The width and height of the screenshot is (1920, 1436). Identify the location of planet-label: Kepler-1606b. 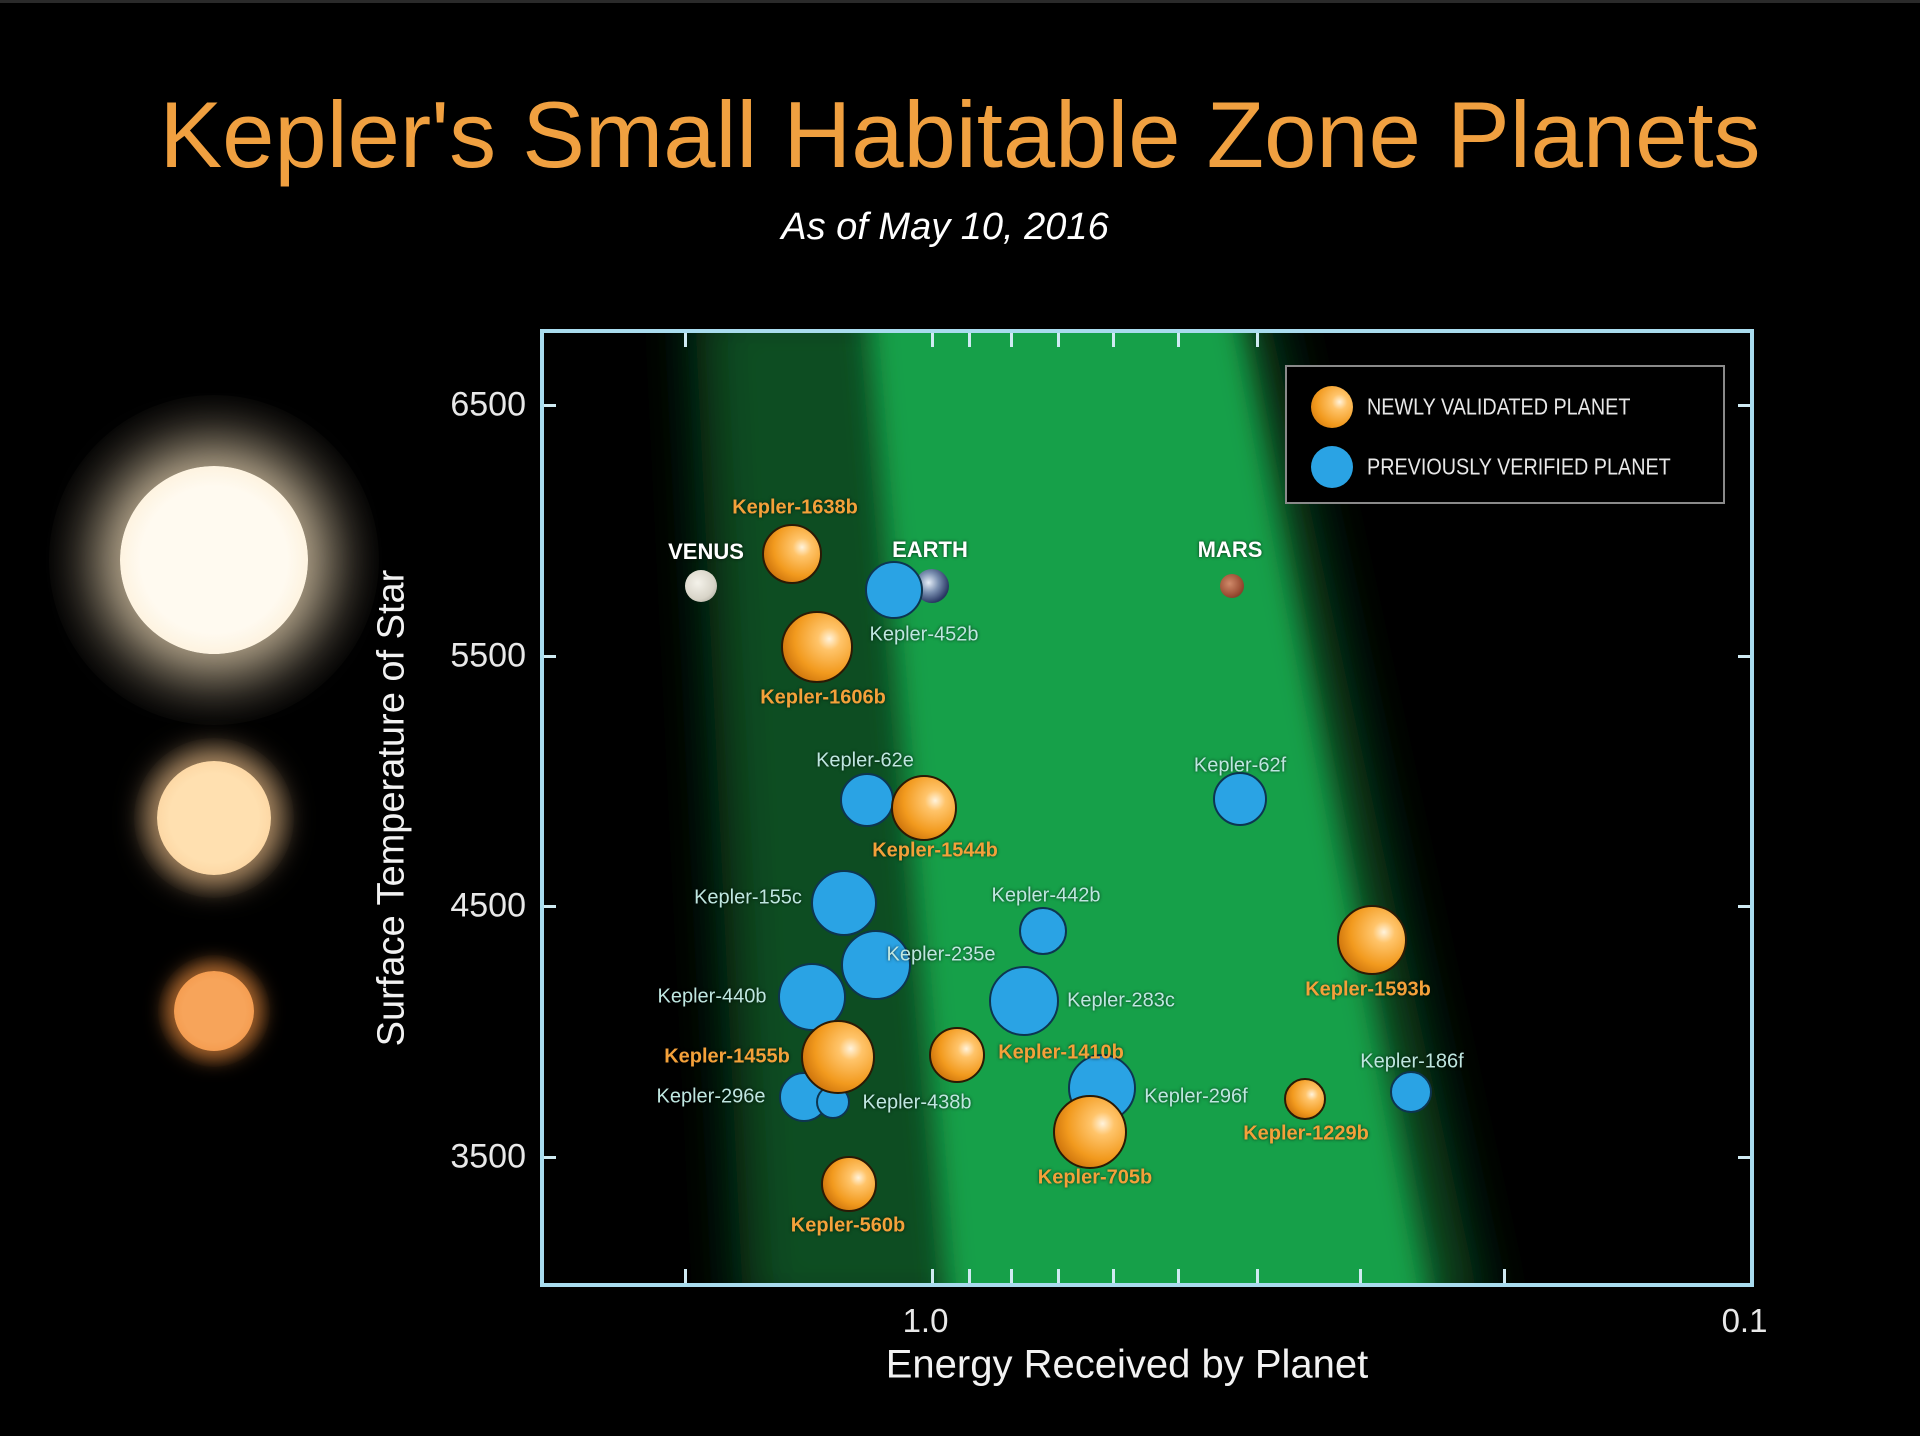
(823, 697).